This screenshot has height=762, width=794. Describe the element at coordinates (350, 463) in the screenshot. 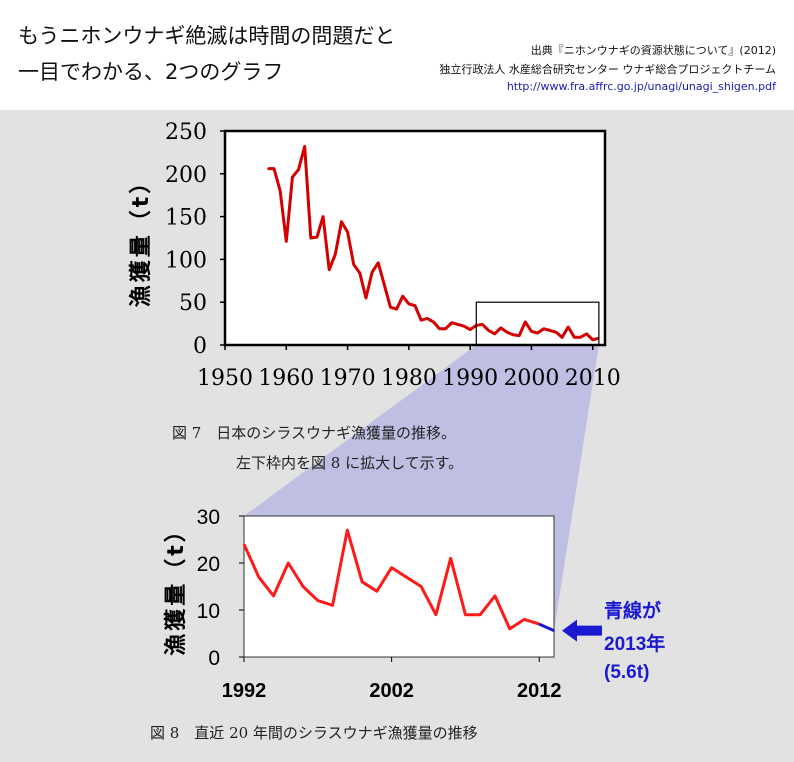

I see `figure-7-caption-note: 左下枠内を図 8 に拡大して示す。` at that location.